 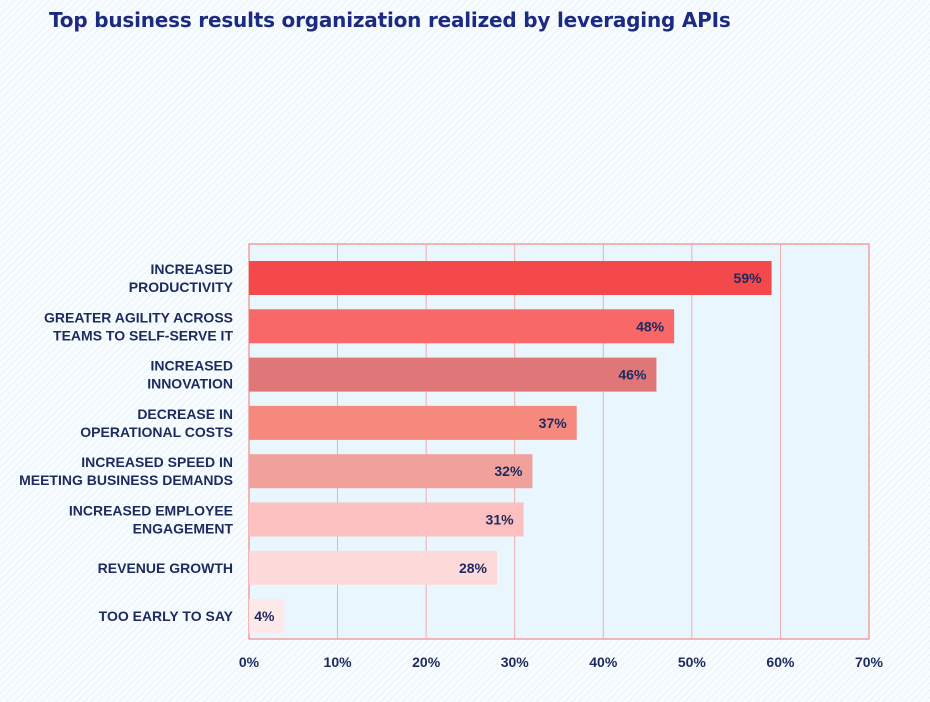 What do you see at coordinates (650, 326) in the screenshot?
I see `bar-value-label: 48%` at bounding box center [650, 326].